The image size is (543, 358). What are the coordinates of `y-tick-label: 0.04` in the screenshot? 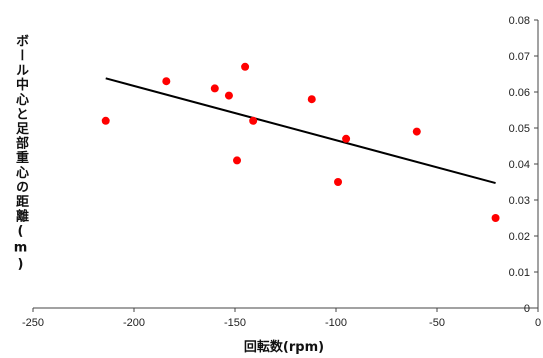 It's located at (519, 165).